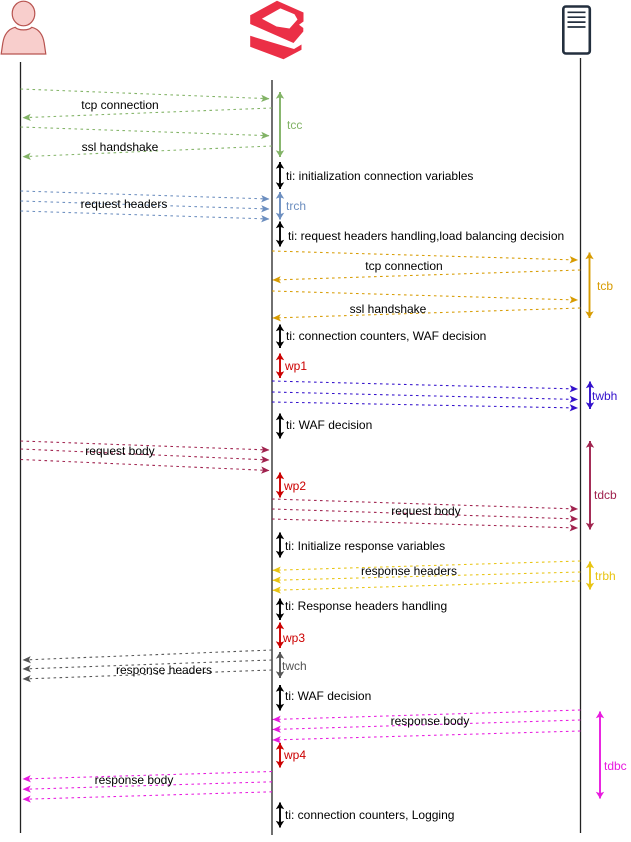 The image size is (631, 842). Describe the element at coordinates (294, 125) in the screenshot. I see `svg-text: tcc` at that location.